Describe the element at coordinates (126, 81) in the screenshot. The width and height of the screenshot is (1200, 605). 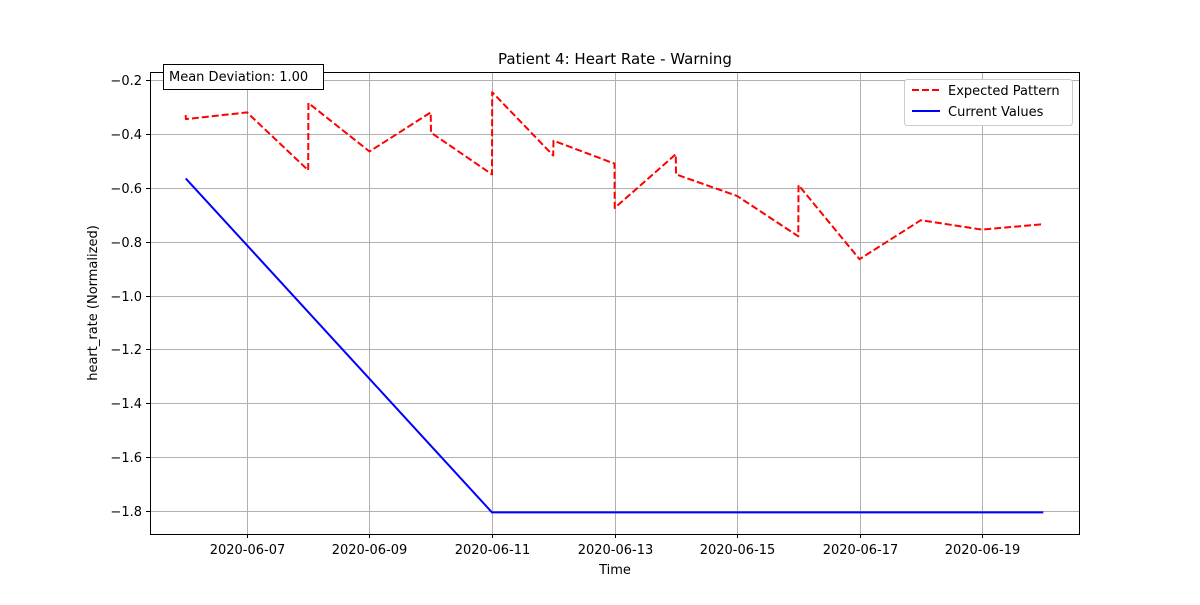
I see `y-tick-label: −0.2` at that location.